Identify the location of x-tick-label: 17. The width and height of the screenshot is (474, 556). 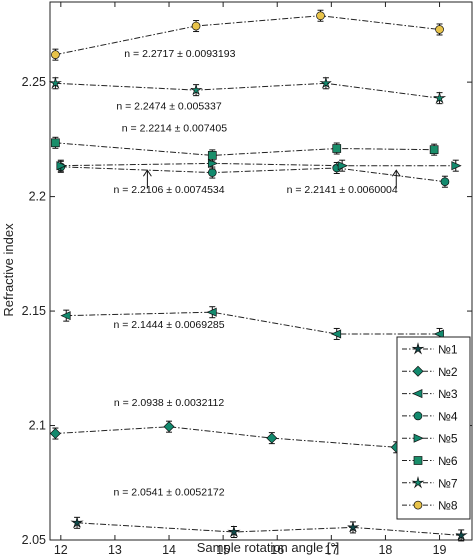
(331, 549).